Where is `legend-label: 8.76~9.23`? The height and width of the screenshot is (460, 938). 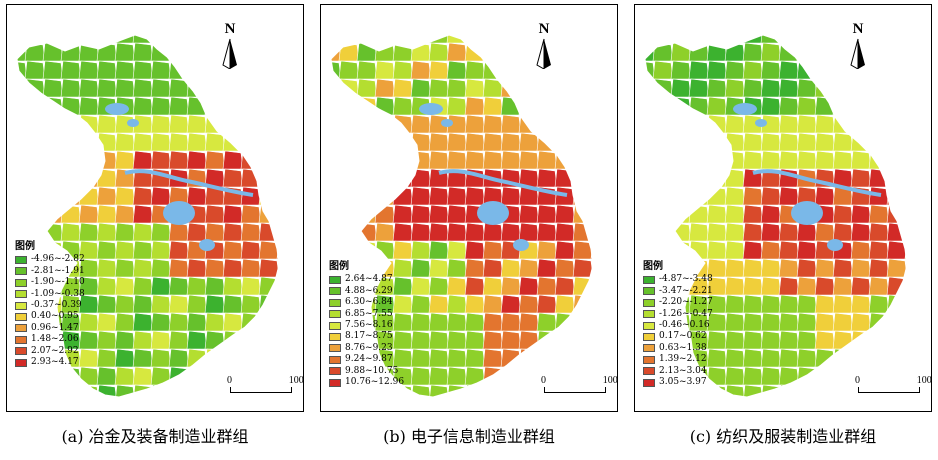
legend-label: 8.76~9.23 is located at coordinates (369, 347).